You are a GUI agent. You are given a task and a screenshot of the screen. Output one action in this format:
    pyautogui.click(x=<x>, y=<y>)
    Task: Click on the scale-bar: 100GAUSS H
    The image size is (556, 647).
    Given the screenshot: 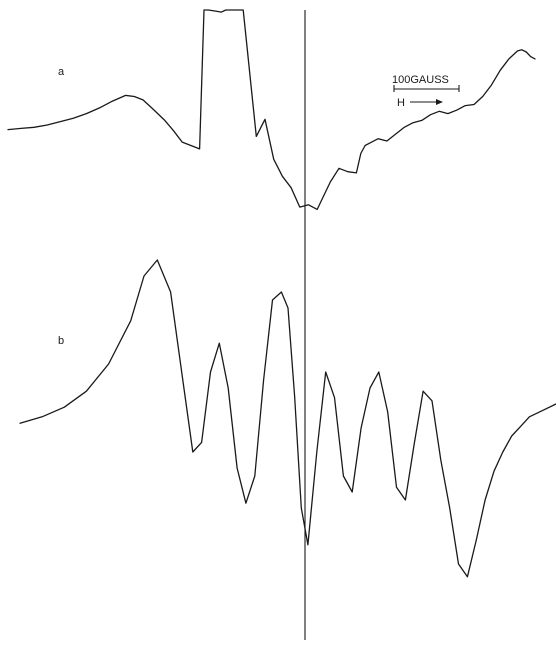 What is the action you would take?
    pyautogui.click(x=426, y=91)
    